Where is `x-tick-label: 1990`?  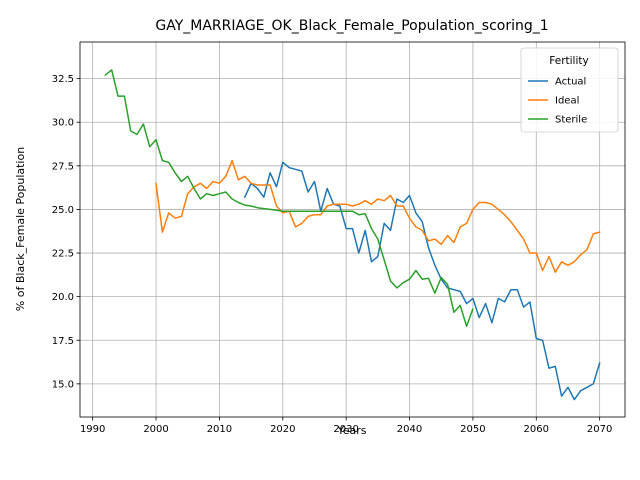
x-tick-label: 1990 is located at coordinates (92, 429).